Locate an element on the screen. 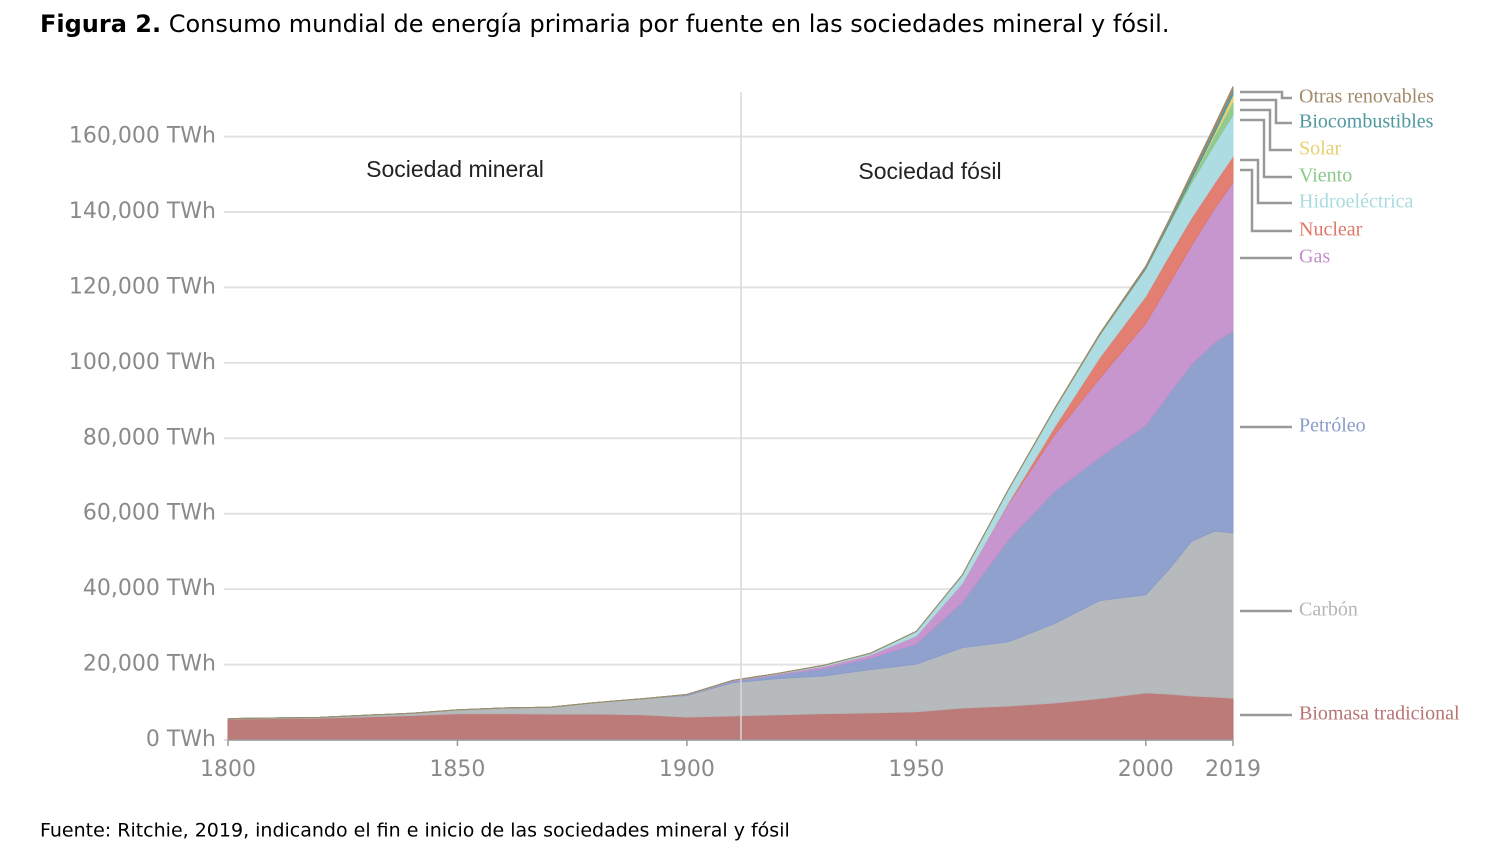 This screenshot has height=858, width=1512. y-tick-label: 20,000 TWh is located at coordinates (149, 664).